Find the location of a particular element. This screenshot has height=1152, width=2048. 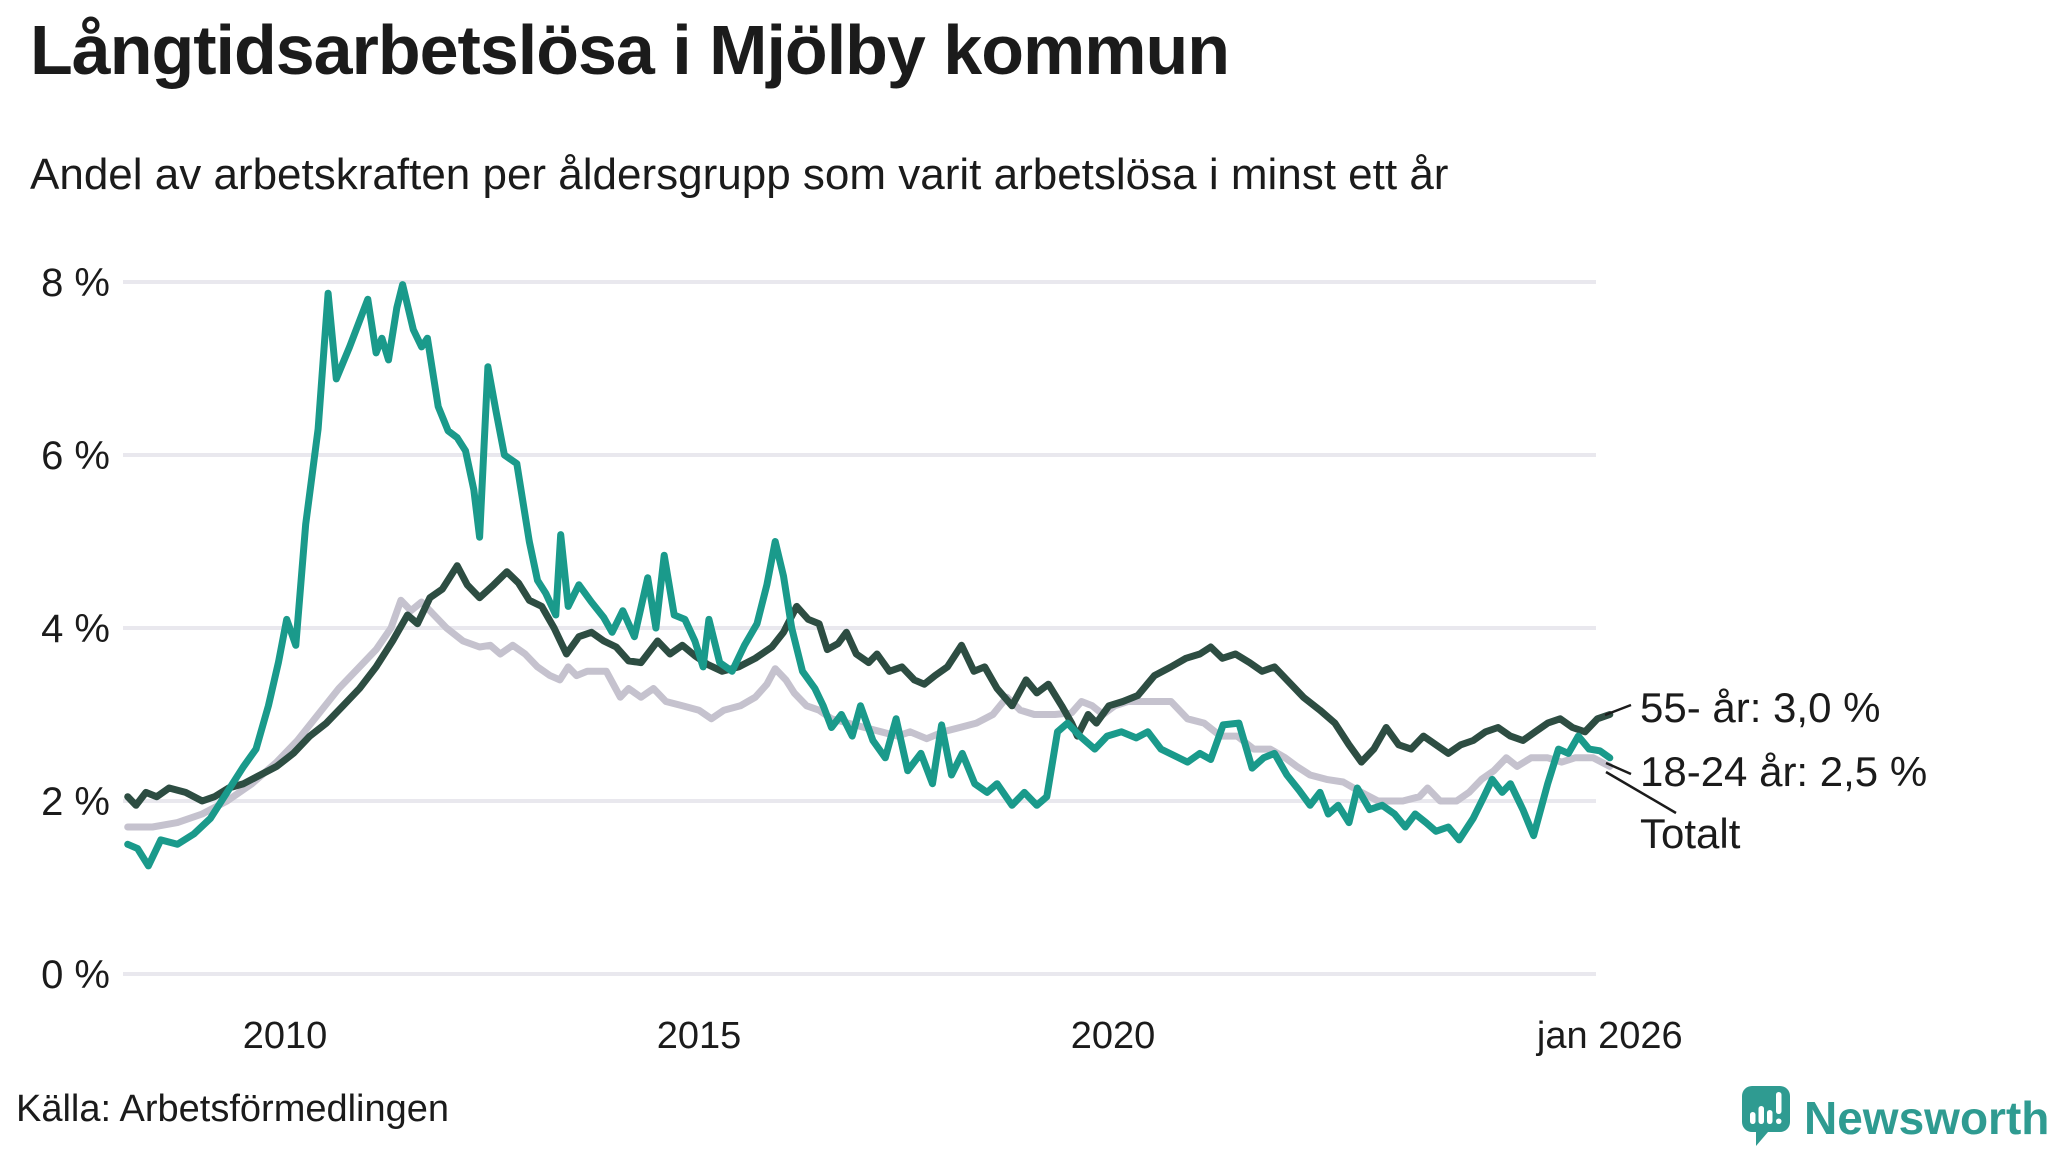

newsworthy-icon is located at coordinates (1766, 1116).